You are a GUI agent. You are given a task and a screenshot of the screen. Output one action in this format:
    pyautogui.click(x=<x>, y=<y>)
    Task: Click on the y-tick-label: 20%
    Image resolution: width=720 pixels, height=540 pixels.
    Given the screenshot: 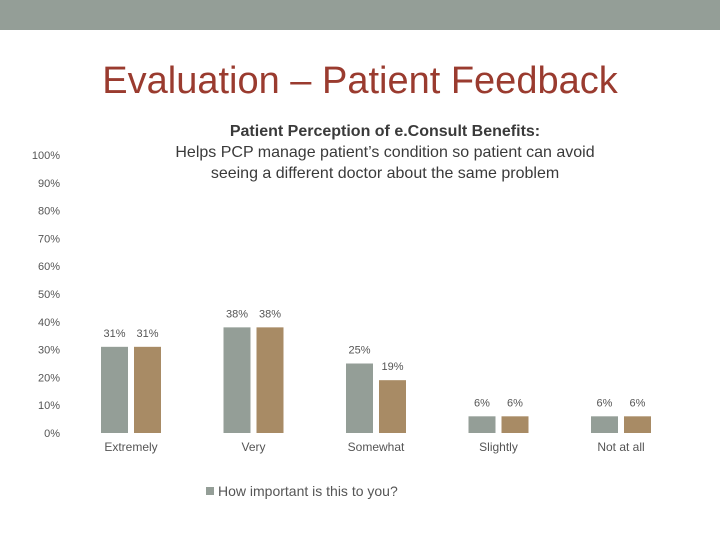 What is the action you would take?
    pyautogui.click(x=49, y=378)
    